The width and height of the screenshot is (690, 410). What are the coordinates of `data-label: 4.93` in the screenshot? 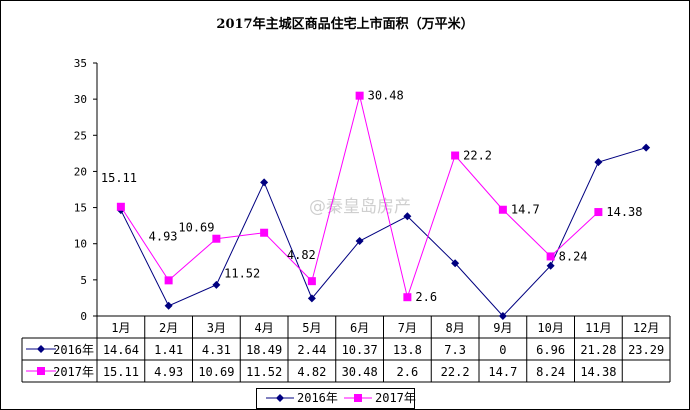 It's located at (163, 236).